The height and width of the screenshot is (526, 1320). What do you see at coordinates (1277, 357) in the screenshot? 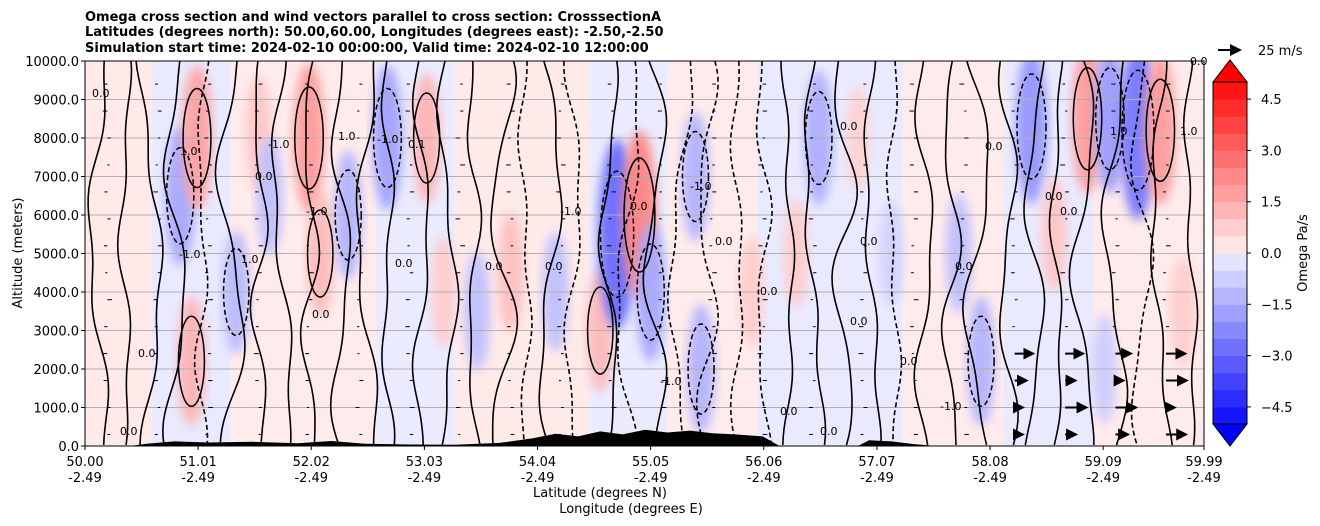
I see `colorbar-tick-label: −3.0` at bounding box center [1277, 357].